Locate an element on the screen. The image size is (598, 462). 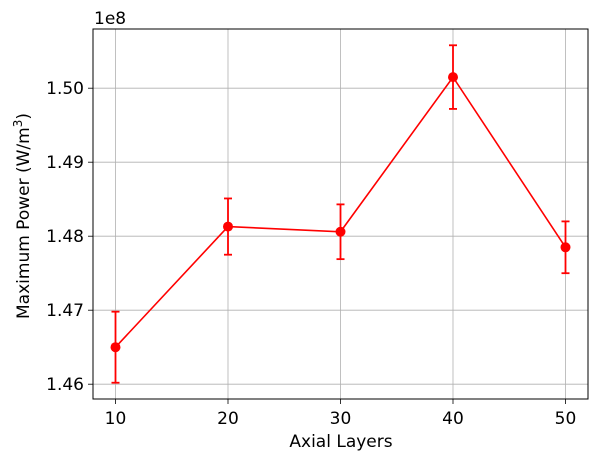
y-offset-label: 1e8 is located at coordinates (110, 19).